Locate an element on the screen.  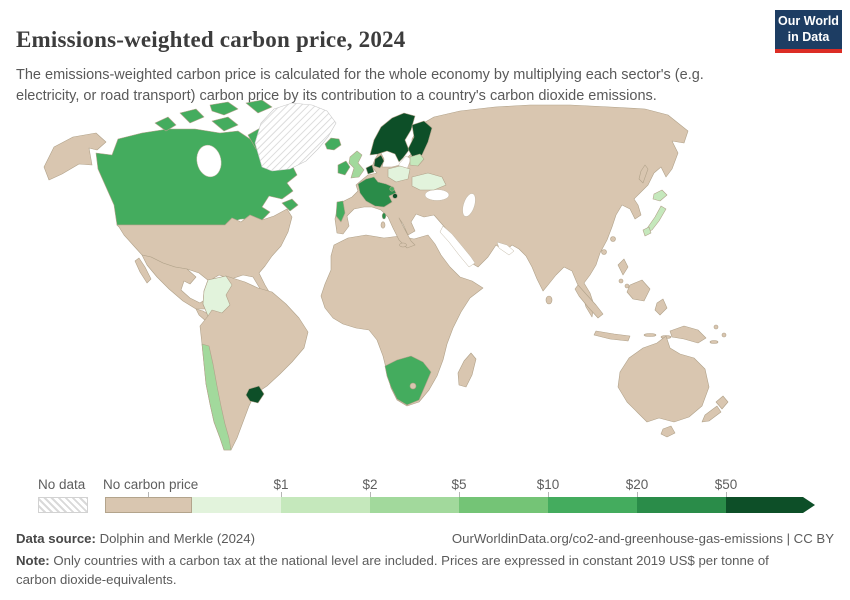
island-sardinia is located at coordinates (383, 225).